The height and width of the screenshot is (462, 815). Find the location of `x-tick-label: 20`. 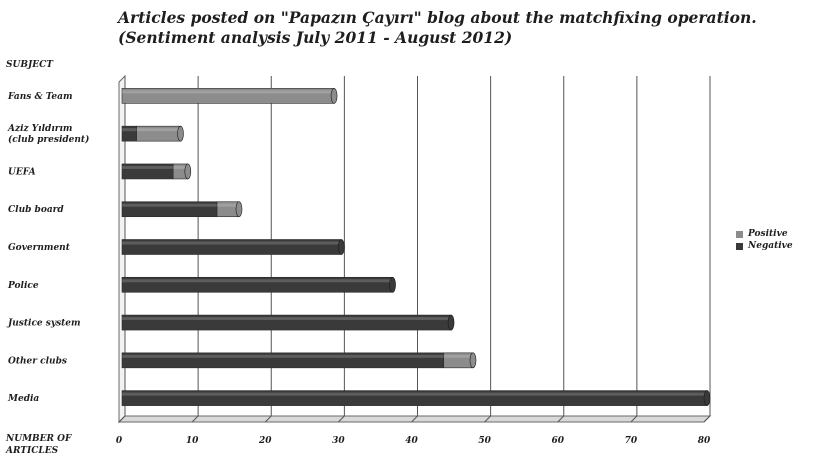

x-tick-label: 20 is located at coordinates (265, 441).